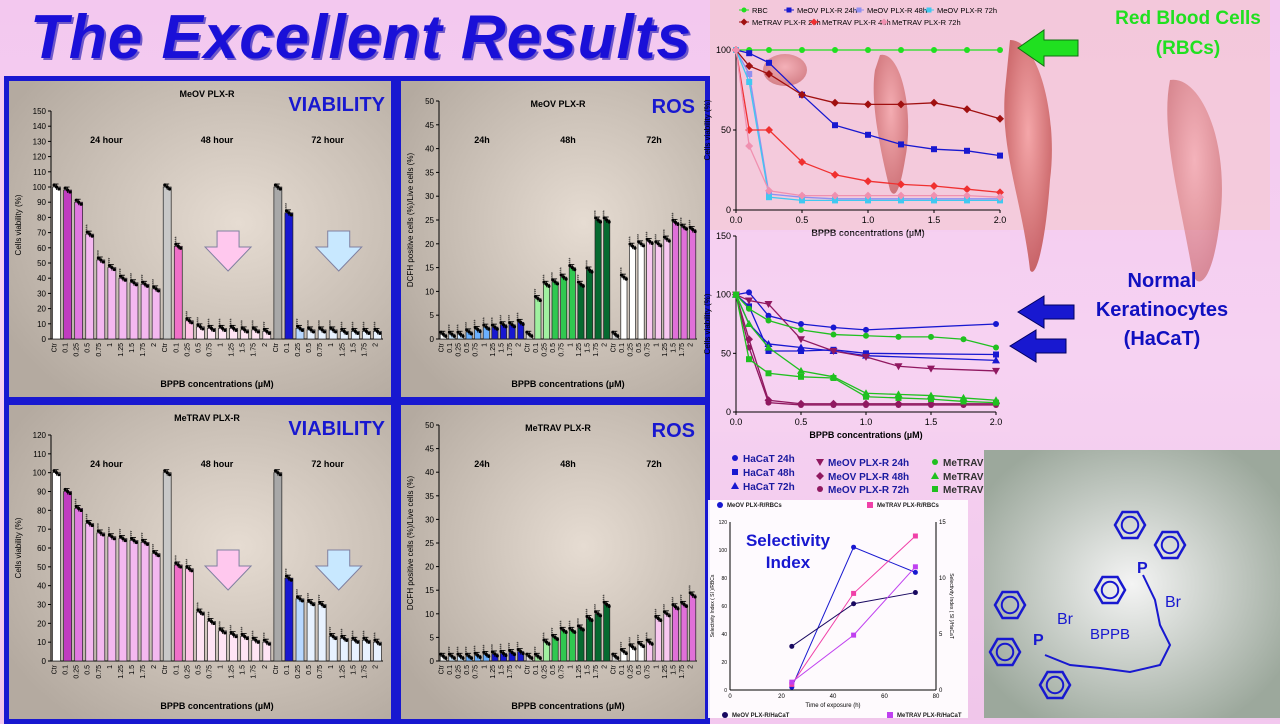  I want to click on phenyl-ring-icon, so click(1110, 590).